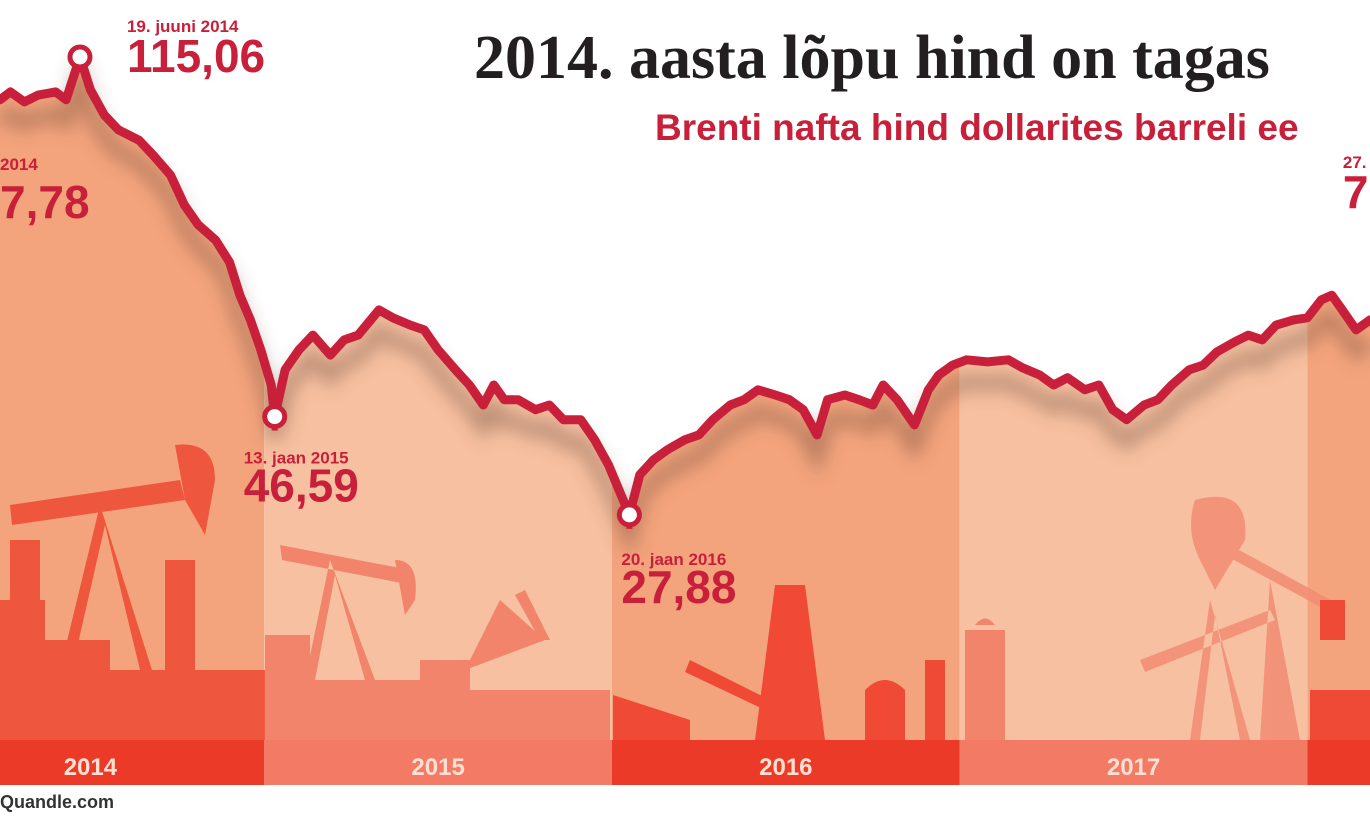 This screenshot has height=820, width=1370. I want to click on annotation-value: 115,06, so click(196, 56).